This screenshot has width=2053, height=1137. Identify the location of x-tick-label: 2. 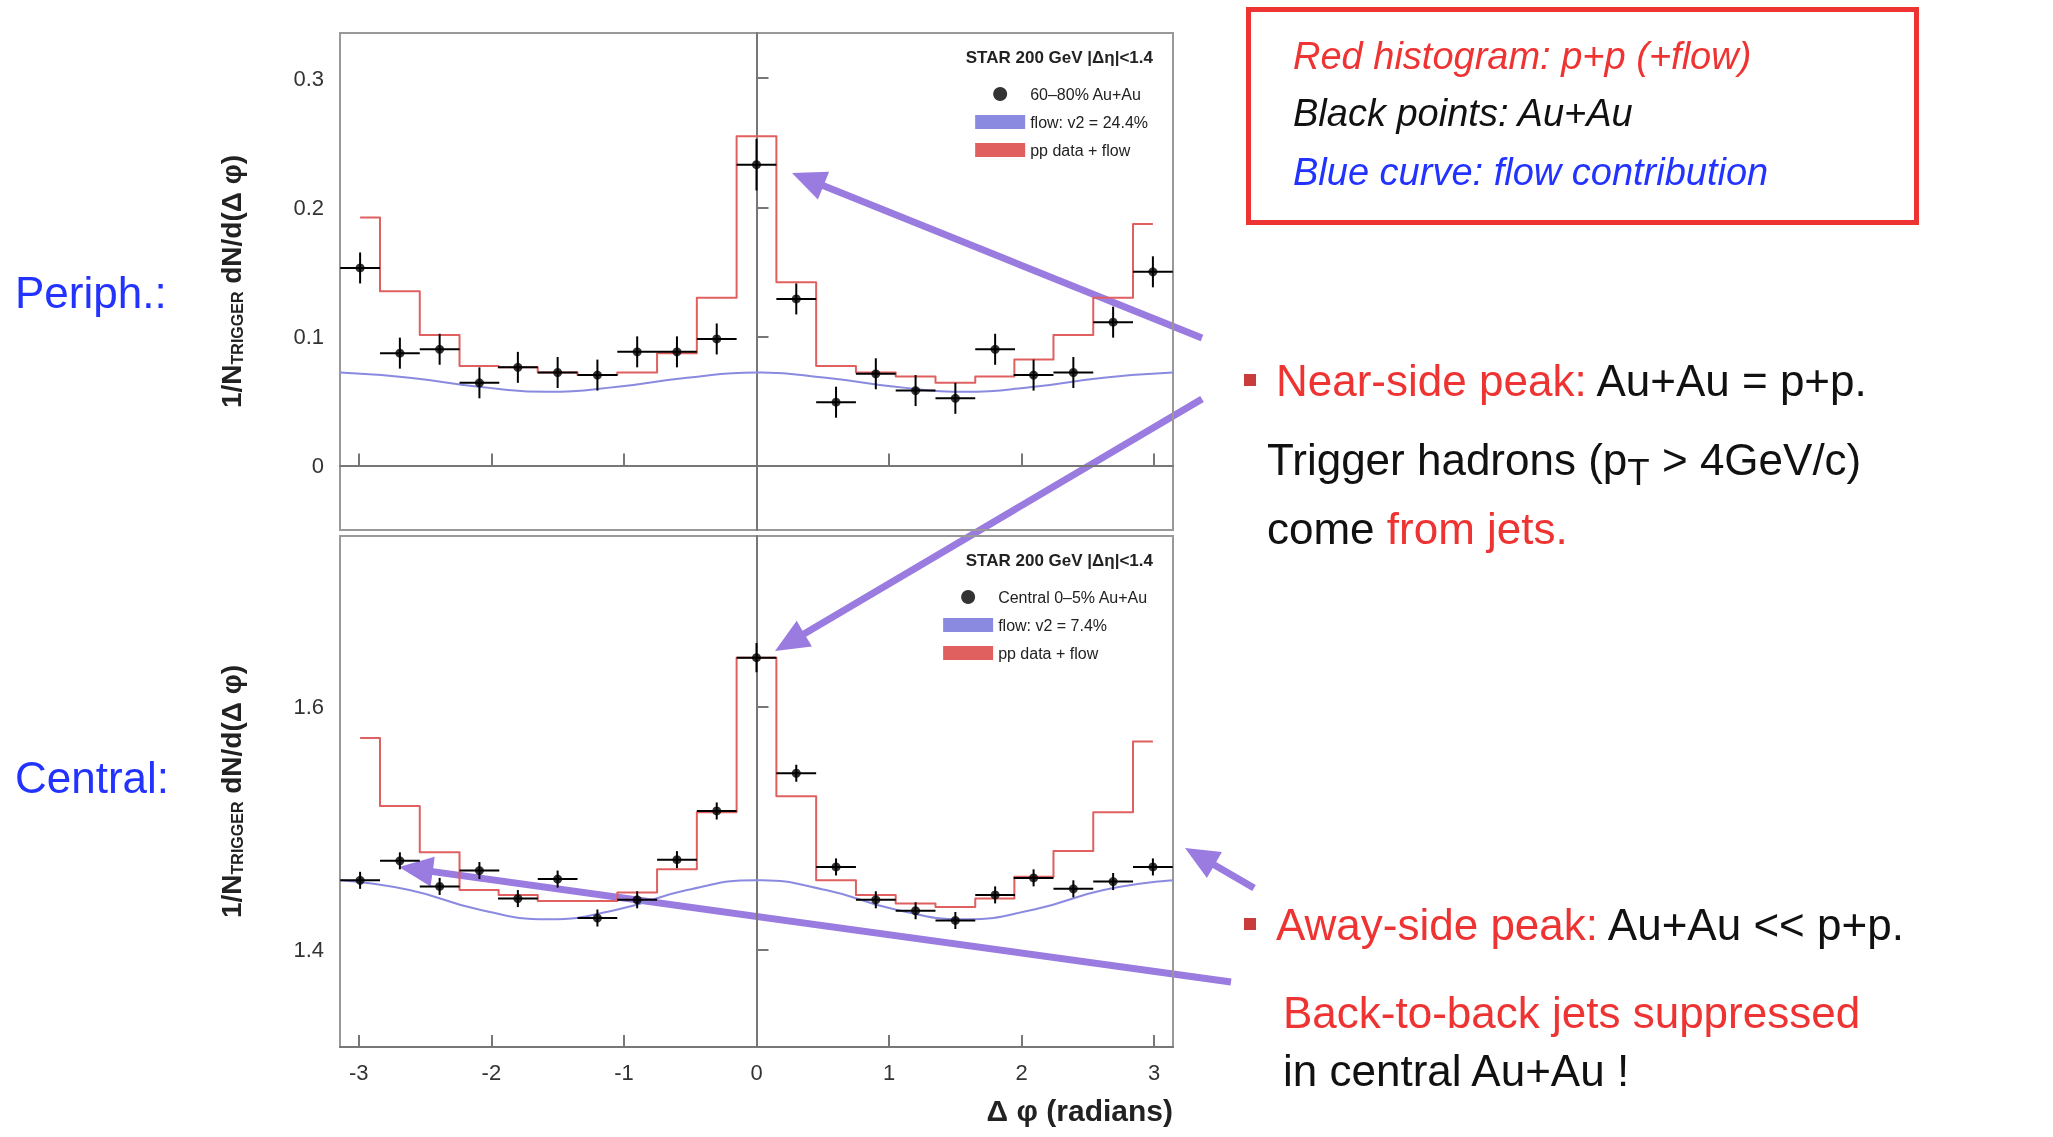
(1021, 1072).